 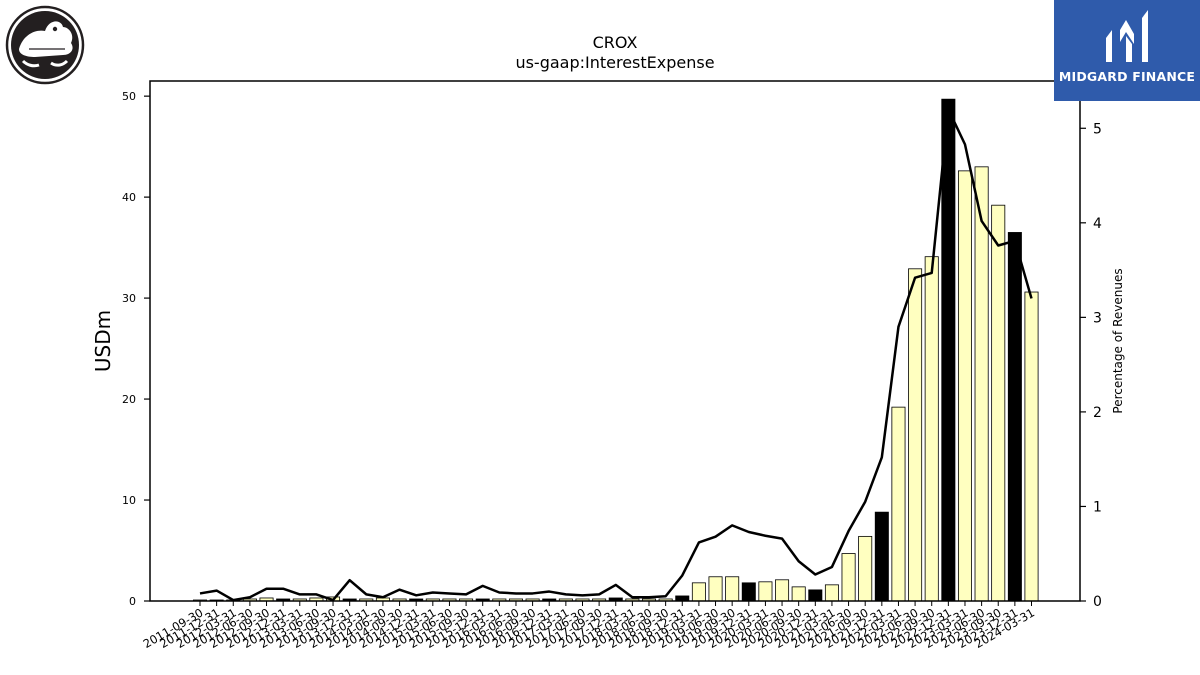 What do you see at coordinates (103, 341) in the screenshot?
I see `y-axis-label: USDm` at bounding box center [103, 341].